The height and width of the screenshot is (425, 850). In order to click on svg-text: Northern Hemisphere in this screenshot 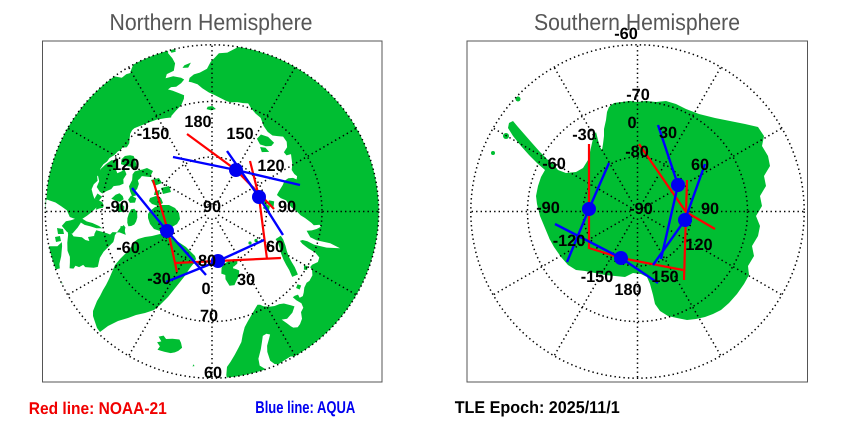, I will do `click(211, 22)`.